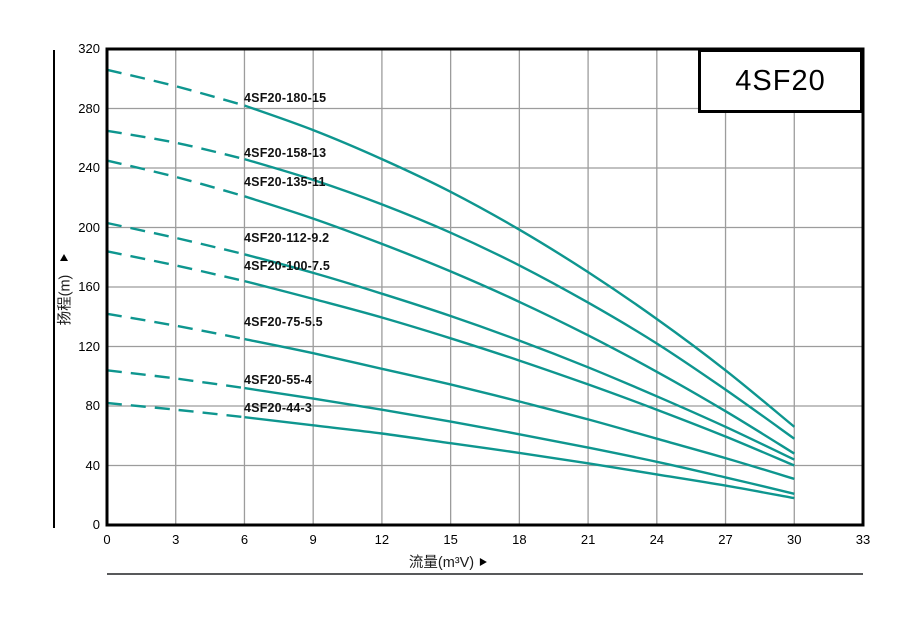 Image resolution: width=920 pixels, height=617 pixels. I want to click on chart-title-box: 4SF20, so click(780, 81).